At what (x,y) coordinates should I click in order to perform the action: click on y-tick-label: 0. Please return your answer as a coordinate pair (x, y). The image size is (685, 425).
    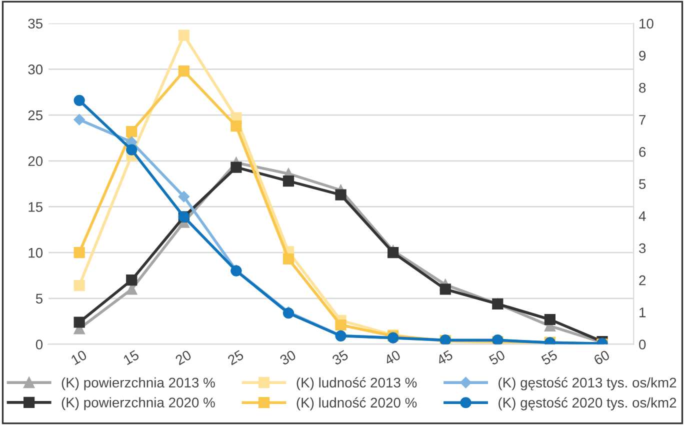
    Looking at the image, I should click on (39, 345).